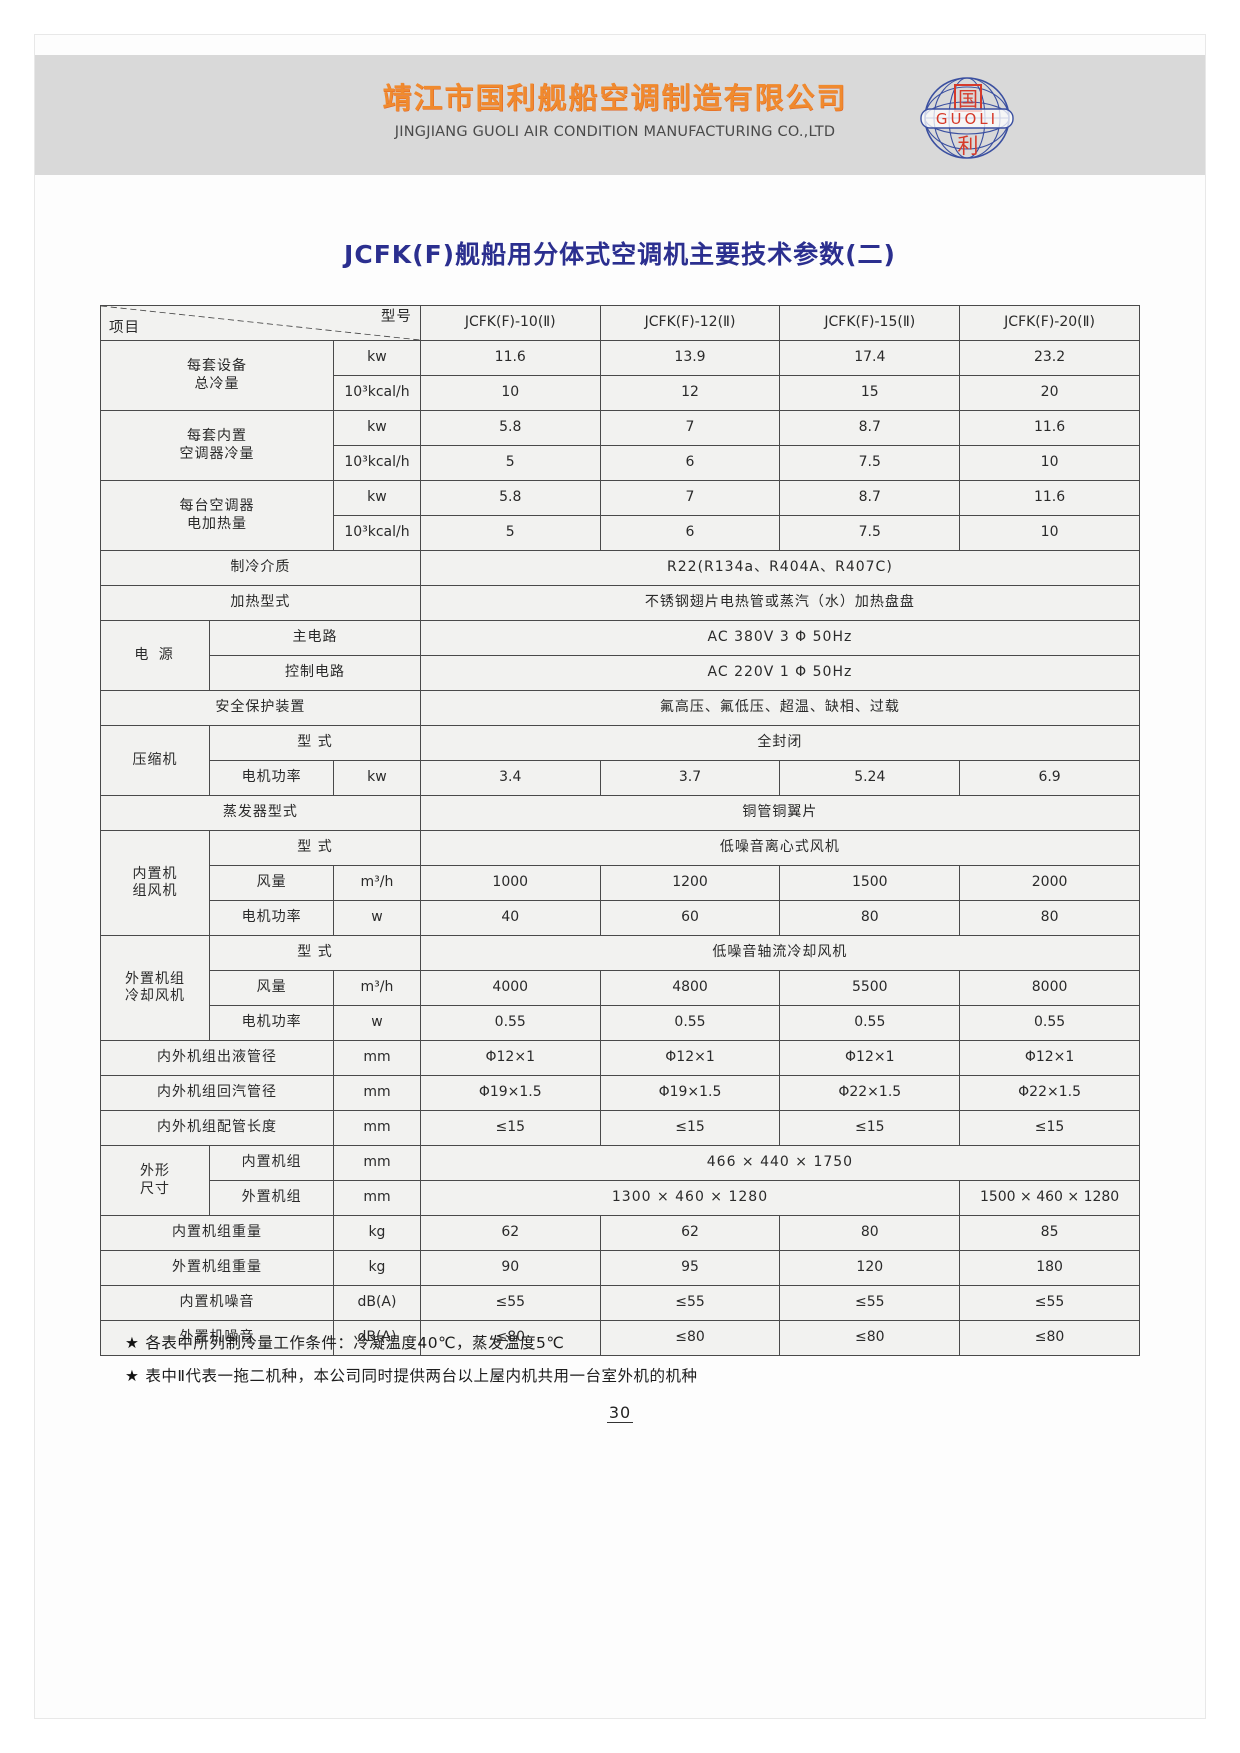 Image resolution: width=1240 pixels, height=1753 pixels. What do you see at coordinates (510, 323) in the screenshot?
I see `model-header-0: JCFK(F)-10(Ⅱ)` at bounding box center [510, 323].